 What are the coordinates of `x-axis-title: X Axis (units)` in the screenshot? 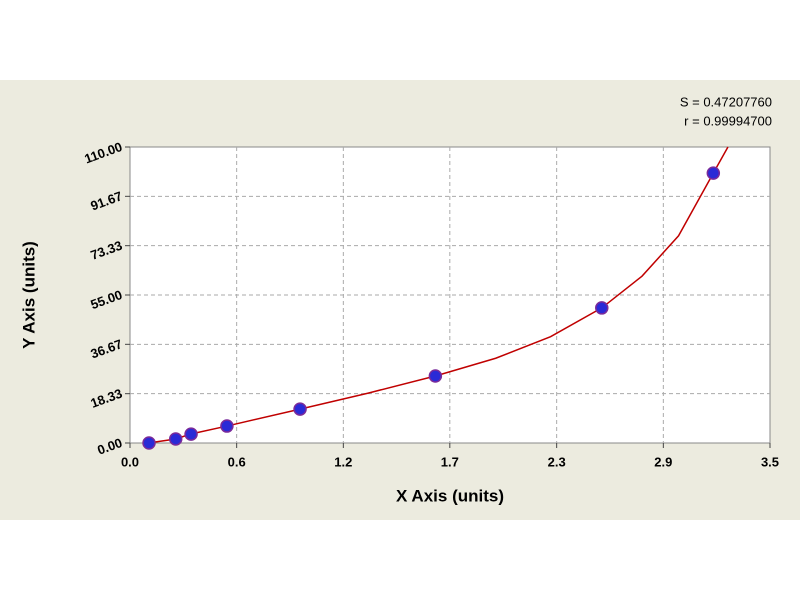 It's located at (450, 495).